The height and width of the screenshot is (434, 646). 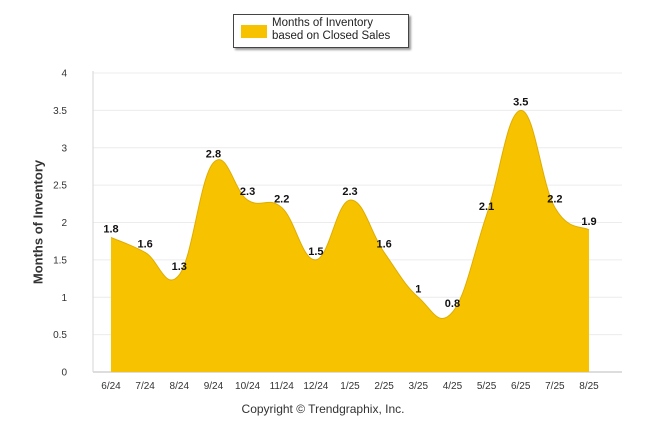 I want to click on data-label: 1.9, so click(x=588, y=222).